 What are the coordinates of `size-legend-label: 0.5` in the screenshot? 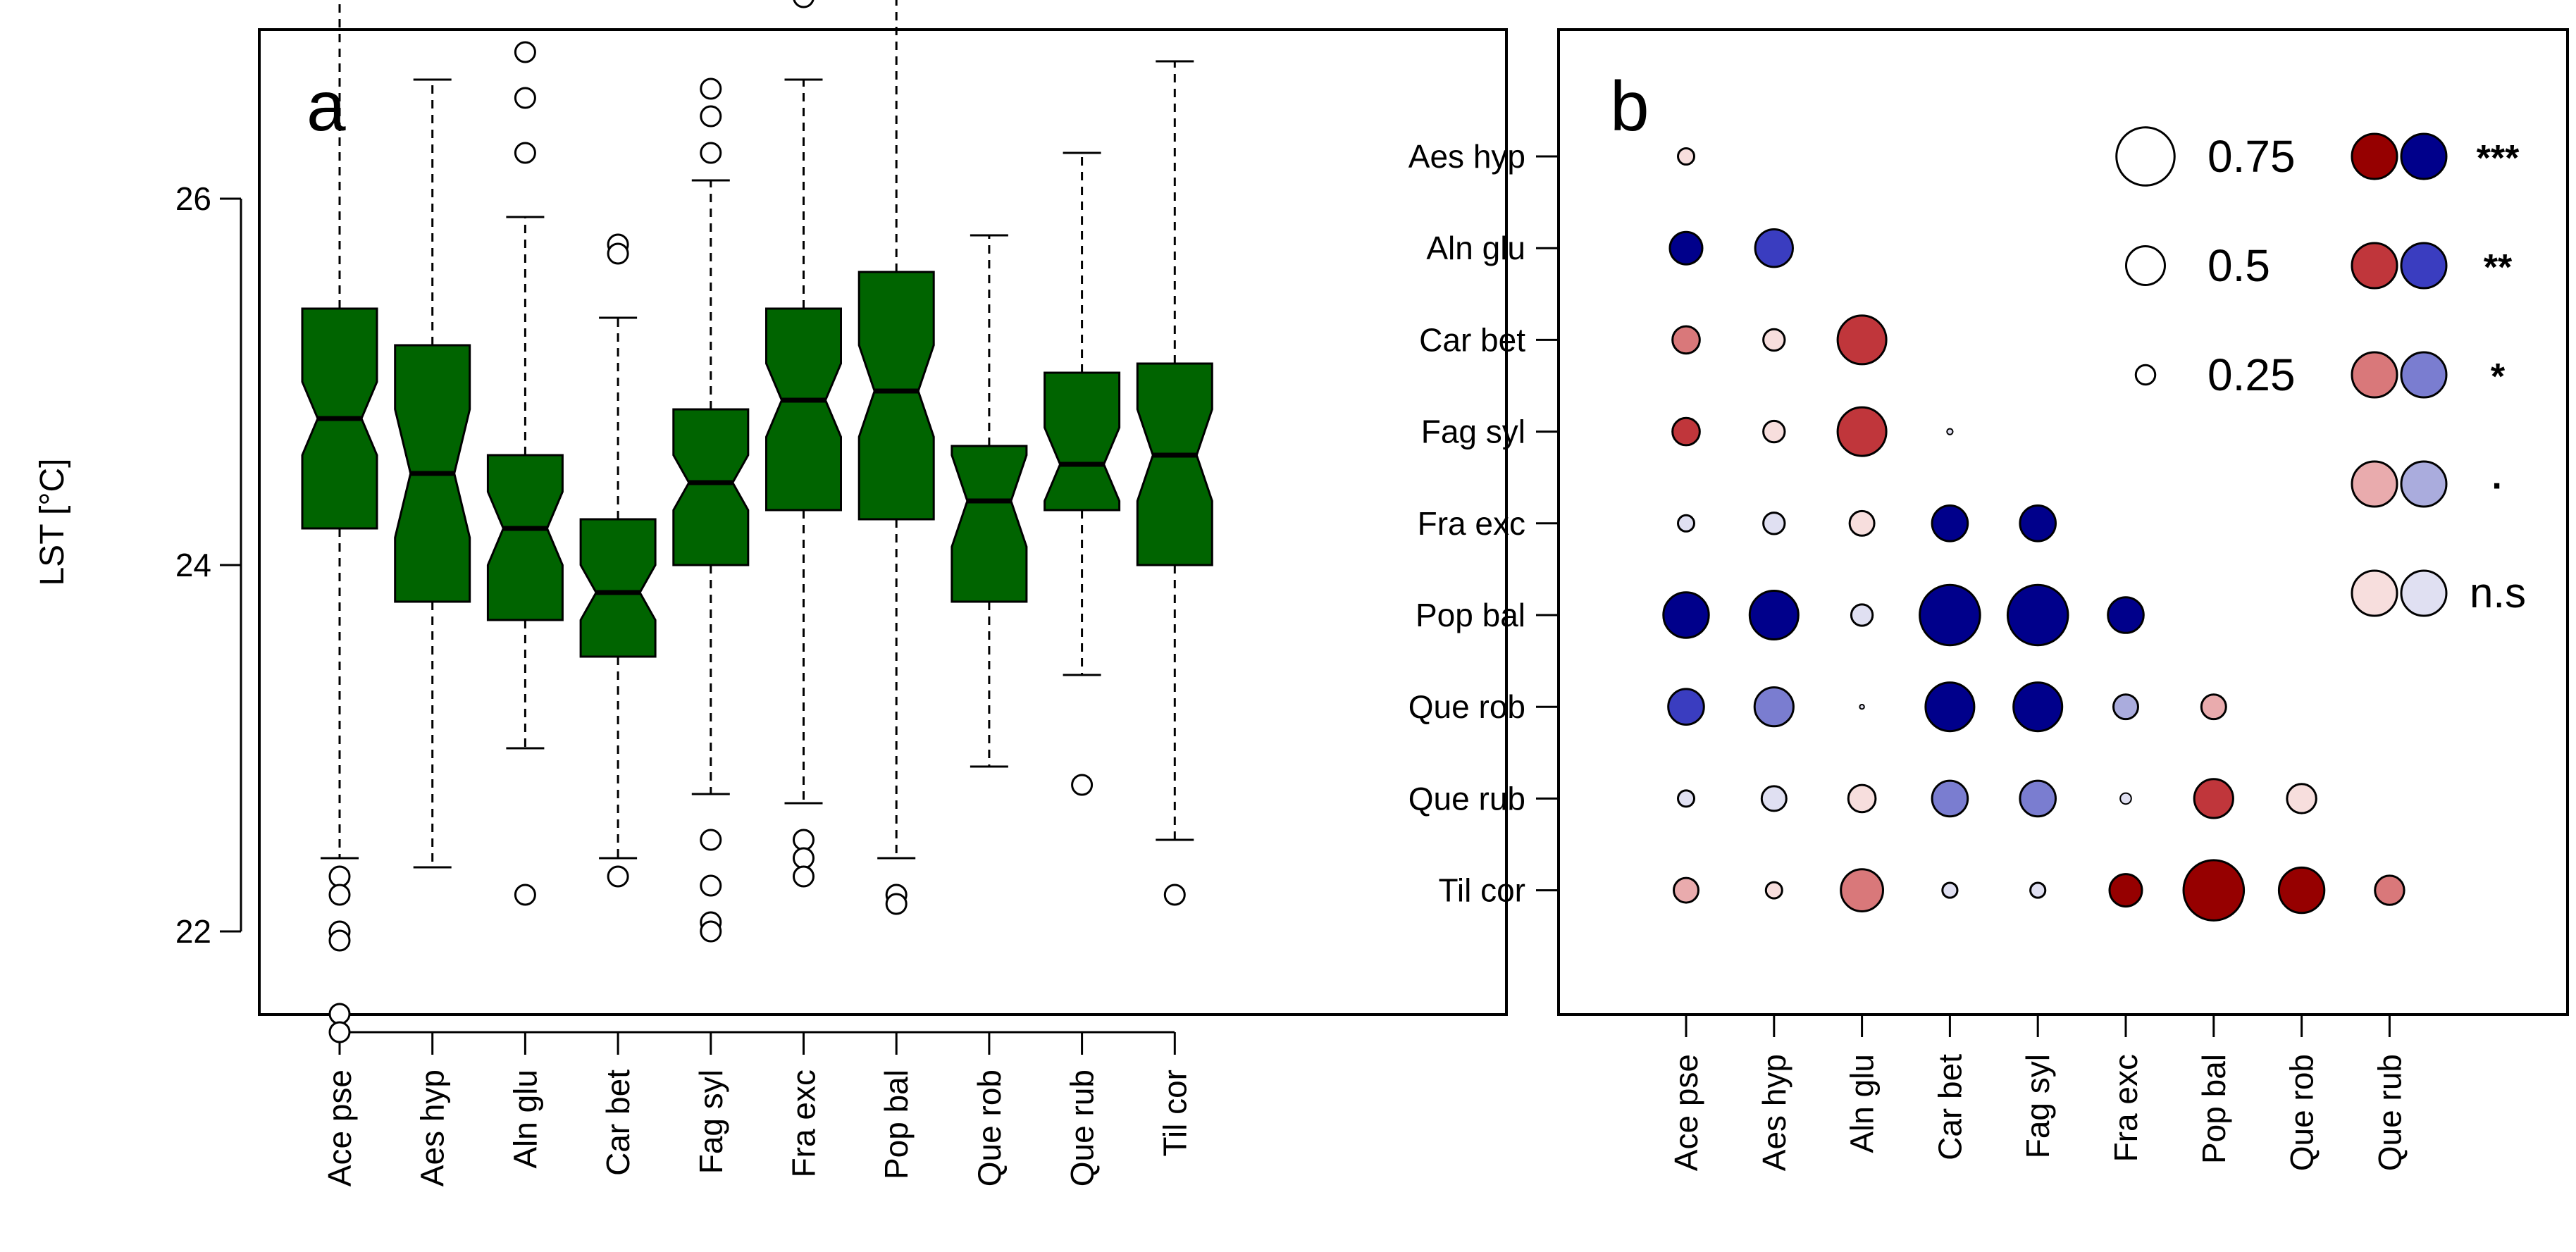 It's located at (2238, 265).